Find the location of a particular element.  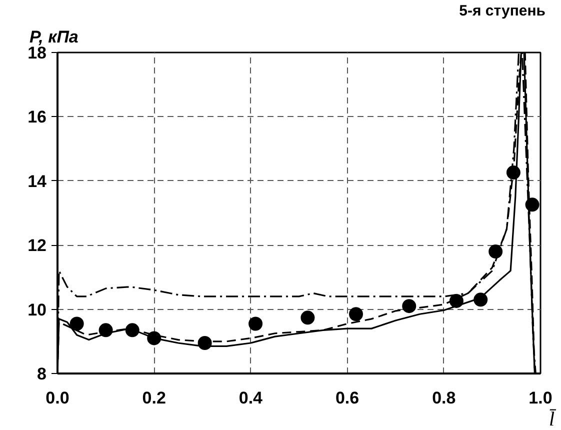

x-tick-label: 0.0 is located at coordinates (58, 398).